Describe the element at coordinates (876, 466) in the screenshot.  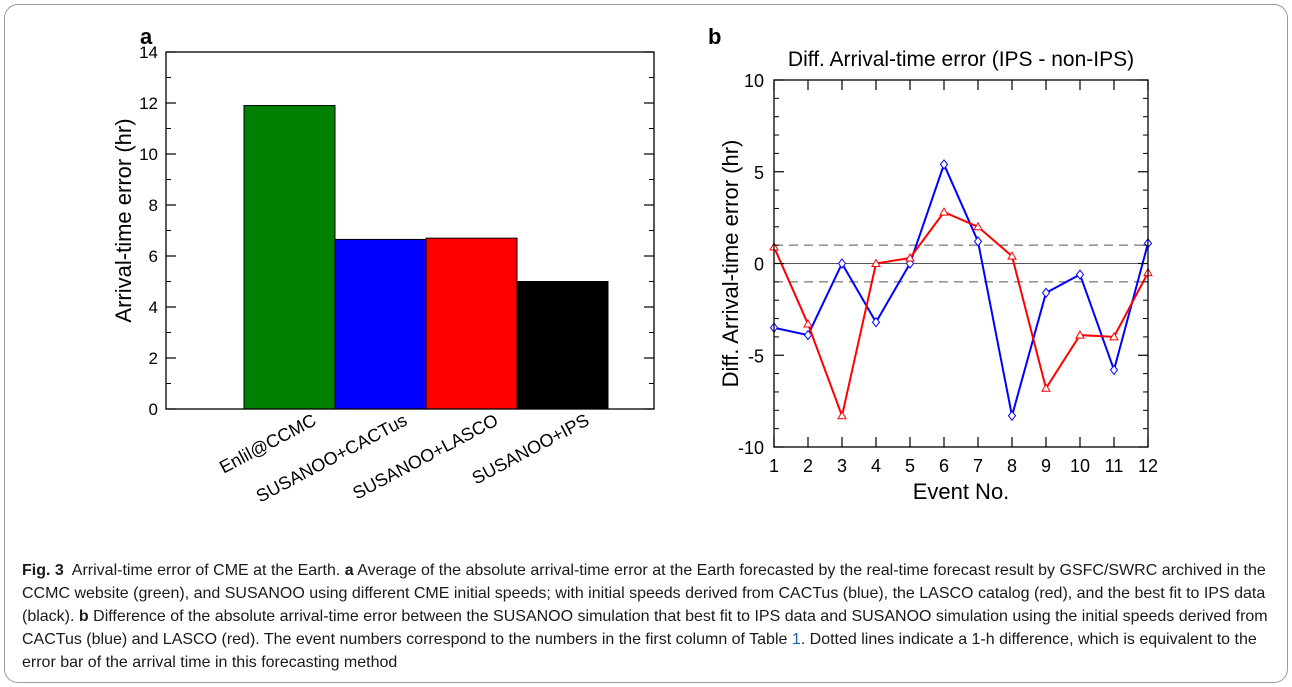
I see `x-tick-label-b: 4` at that location.